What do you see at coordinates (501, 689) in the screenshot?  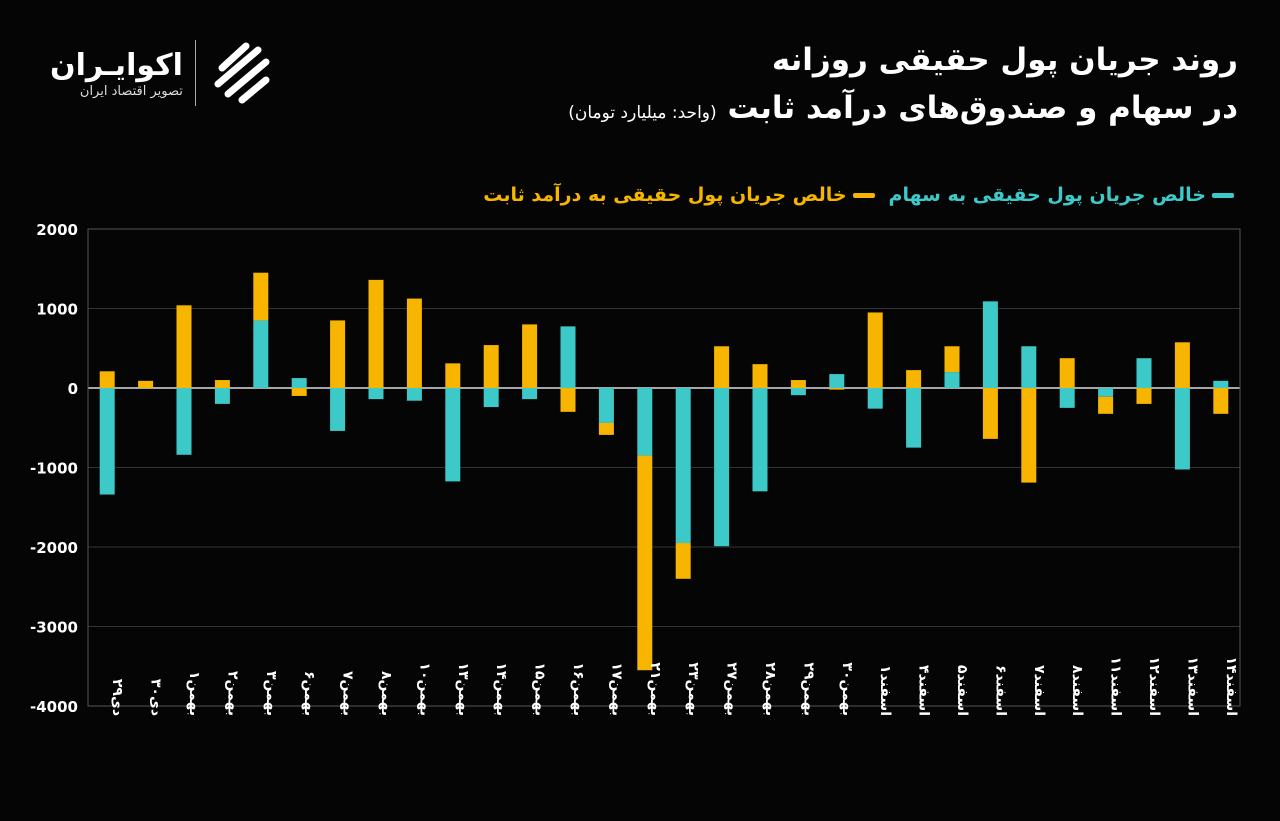 I see `x-tick-label: بهمن۱۴` at bounding box center [501, 689].